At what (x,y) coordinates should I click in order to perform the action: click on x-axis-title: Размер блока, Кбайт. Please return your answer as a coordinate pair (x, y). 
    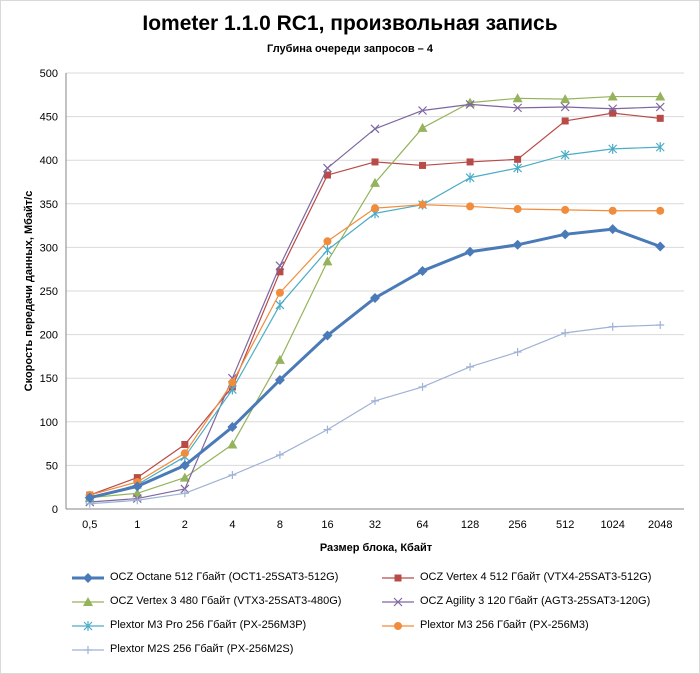
    Looking at the image, I should click on (376, 548).